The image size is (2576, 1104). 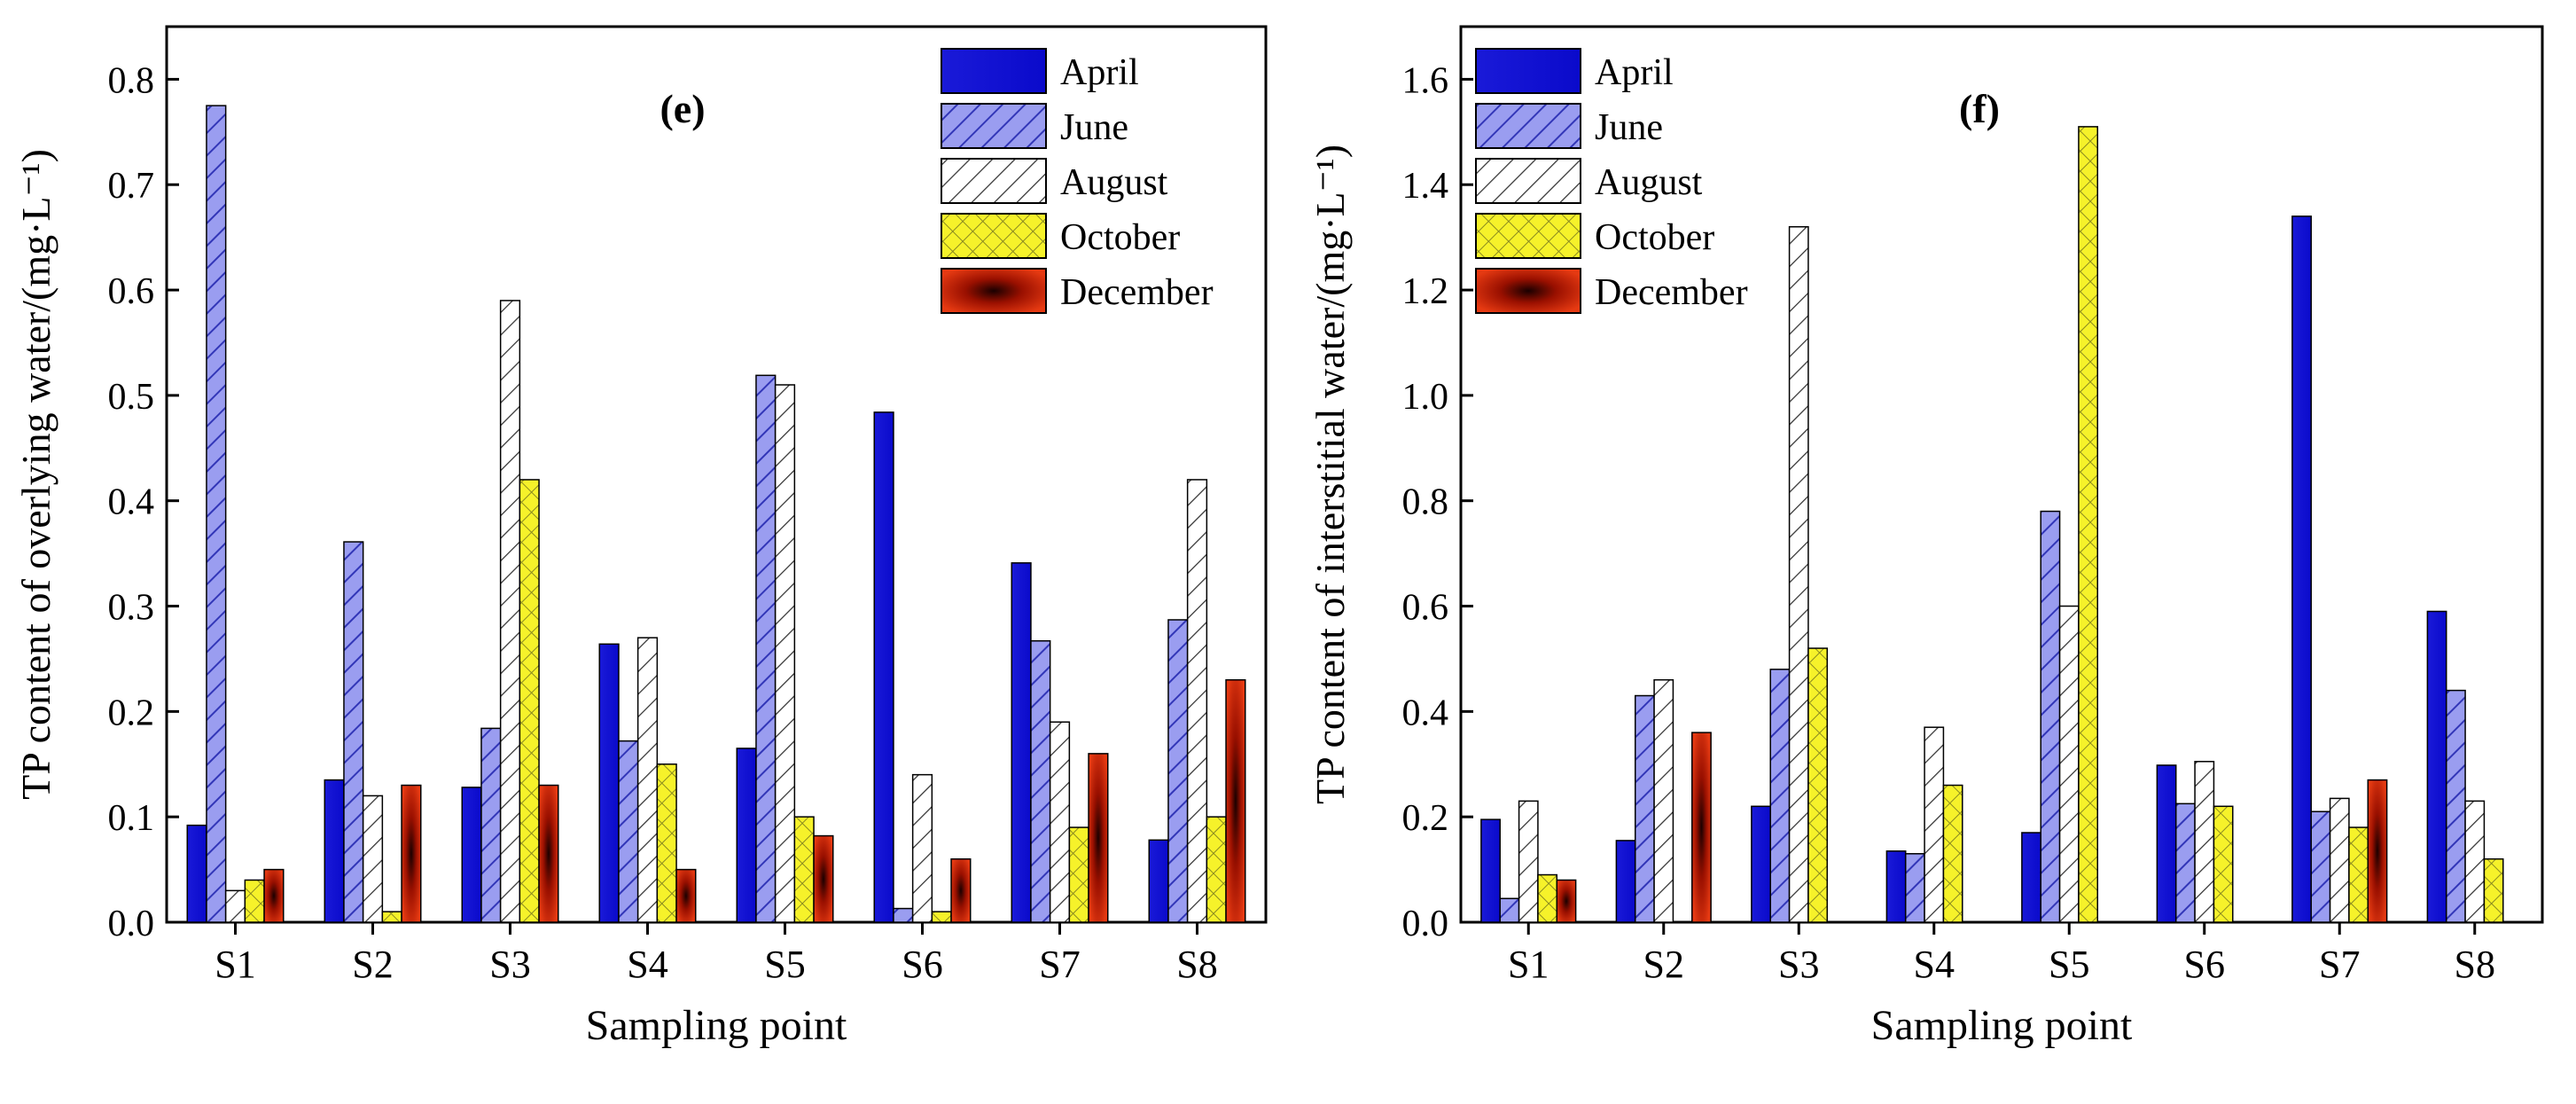 What do you see at coordinates (609, 783) in the screenshot?
I see `bar-april-s4` at bounding box center [609, 783].